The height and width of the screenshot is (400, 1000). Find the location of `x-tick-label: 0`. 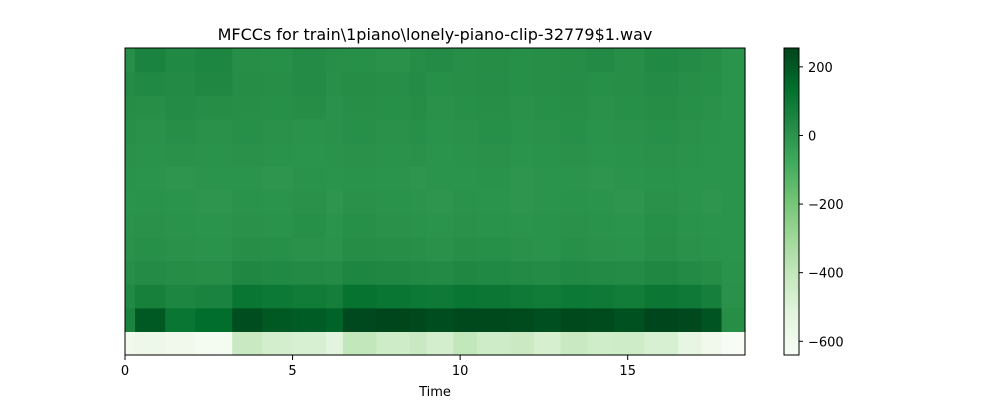

x-tick-label: 0 is located at coordinates (125, 371).